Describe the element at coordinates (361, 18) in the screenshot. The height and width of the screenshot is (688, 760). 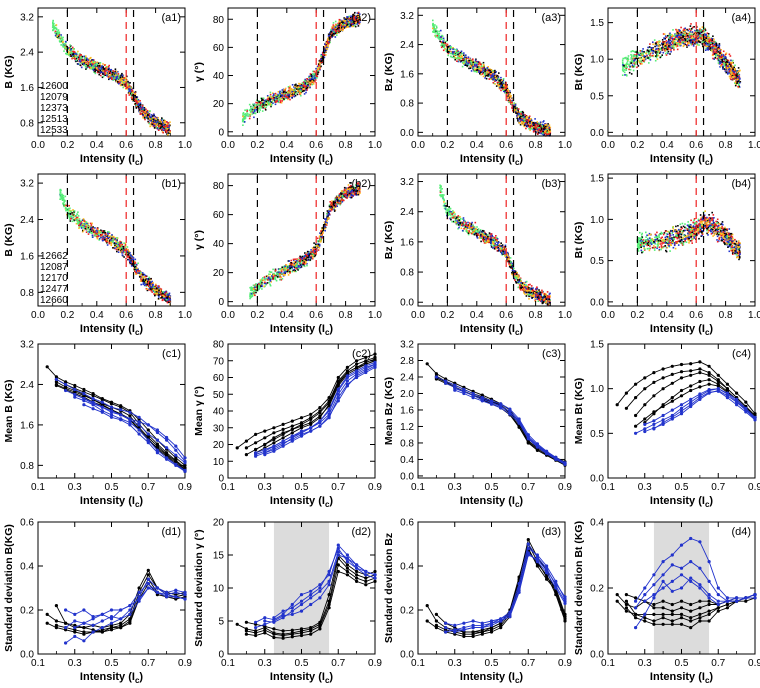
I see `panel-label: (a2)` at that location.